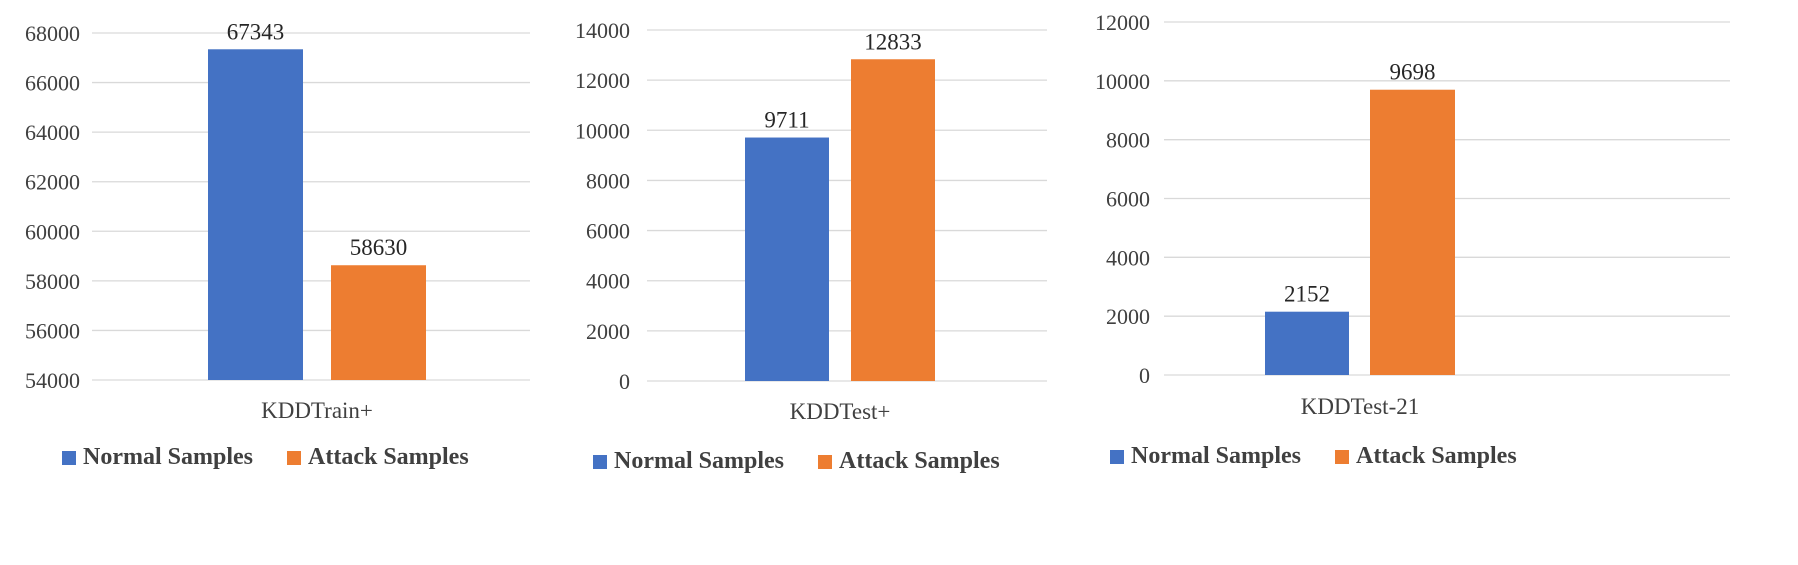  I want to click on data-label-normal: 2152, so click(1307, 294).